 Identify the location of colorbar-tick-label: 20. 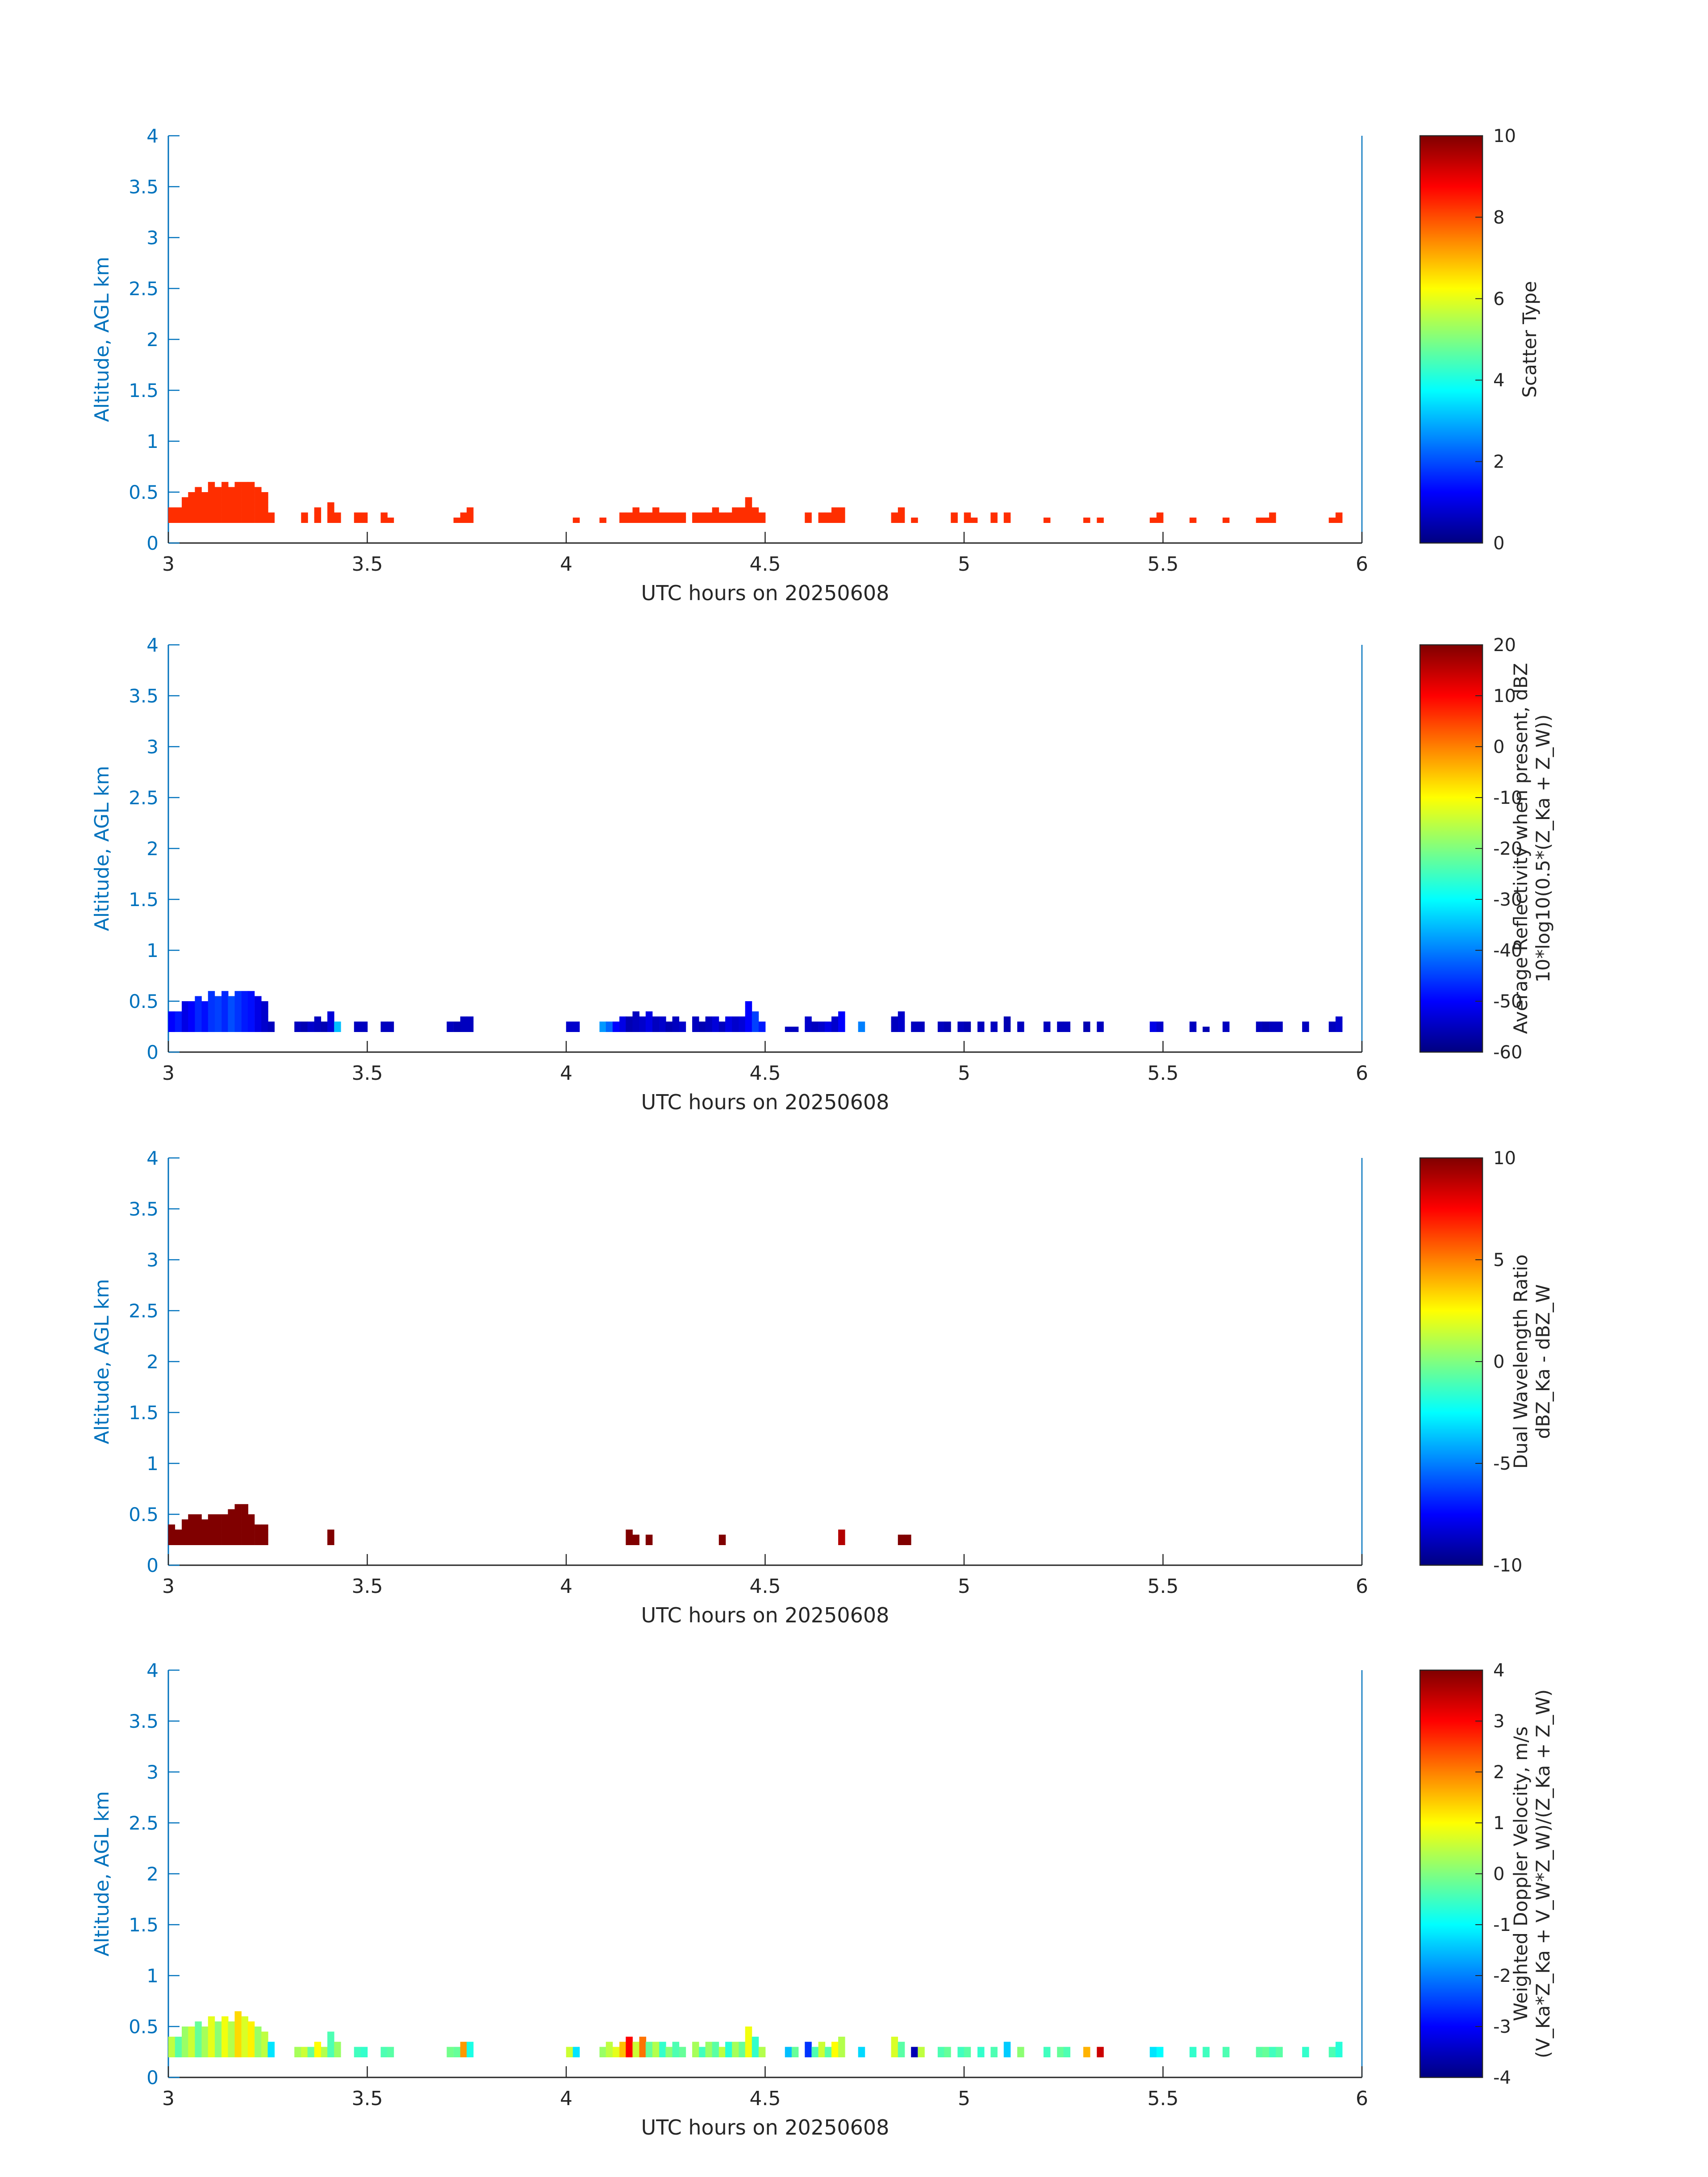
(1504, 645).